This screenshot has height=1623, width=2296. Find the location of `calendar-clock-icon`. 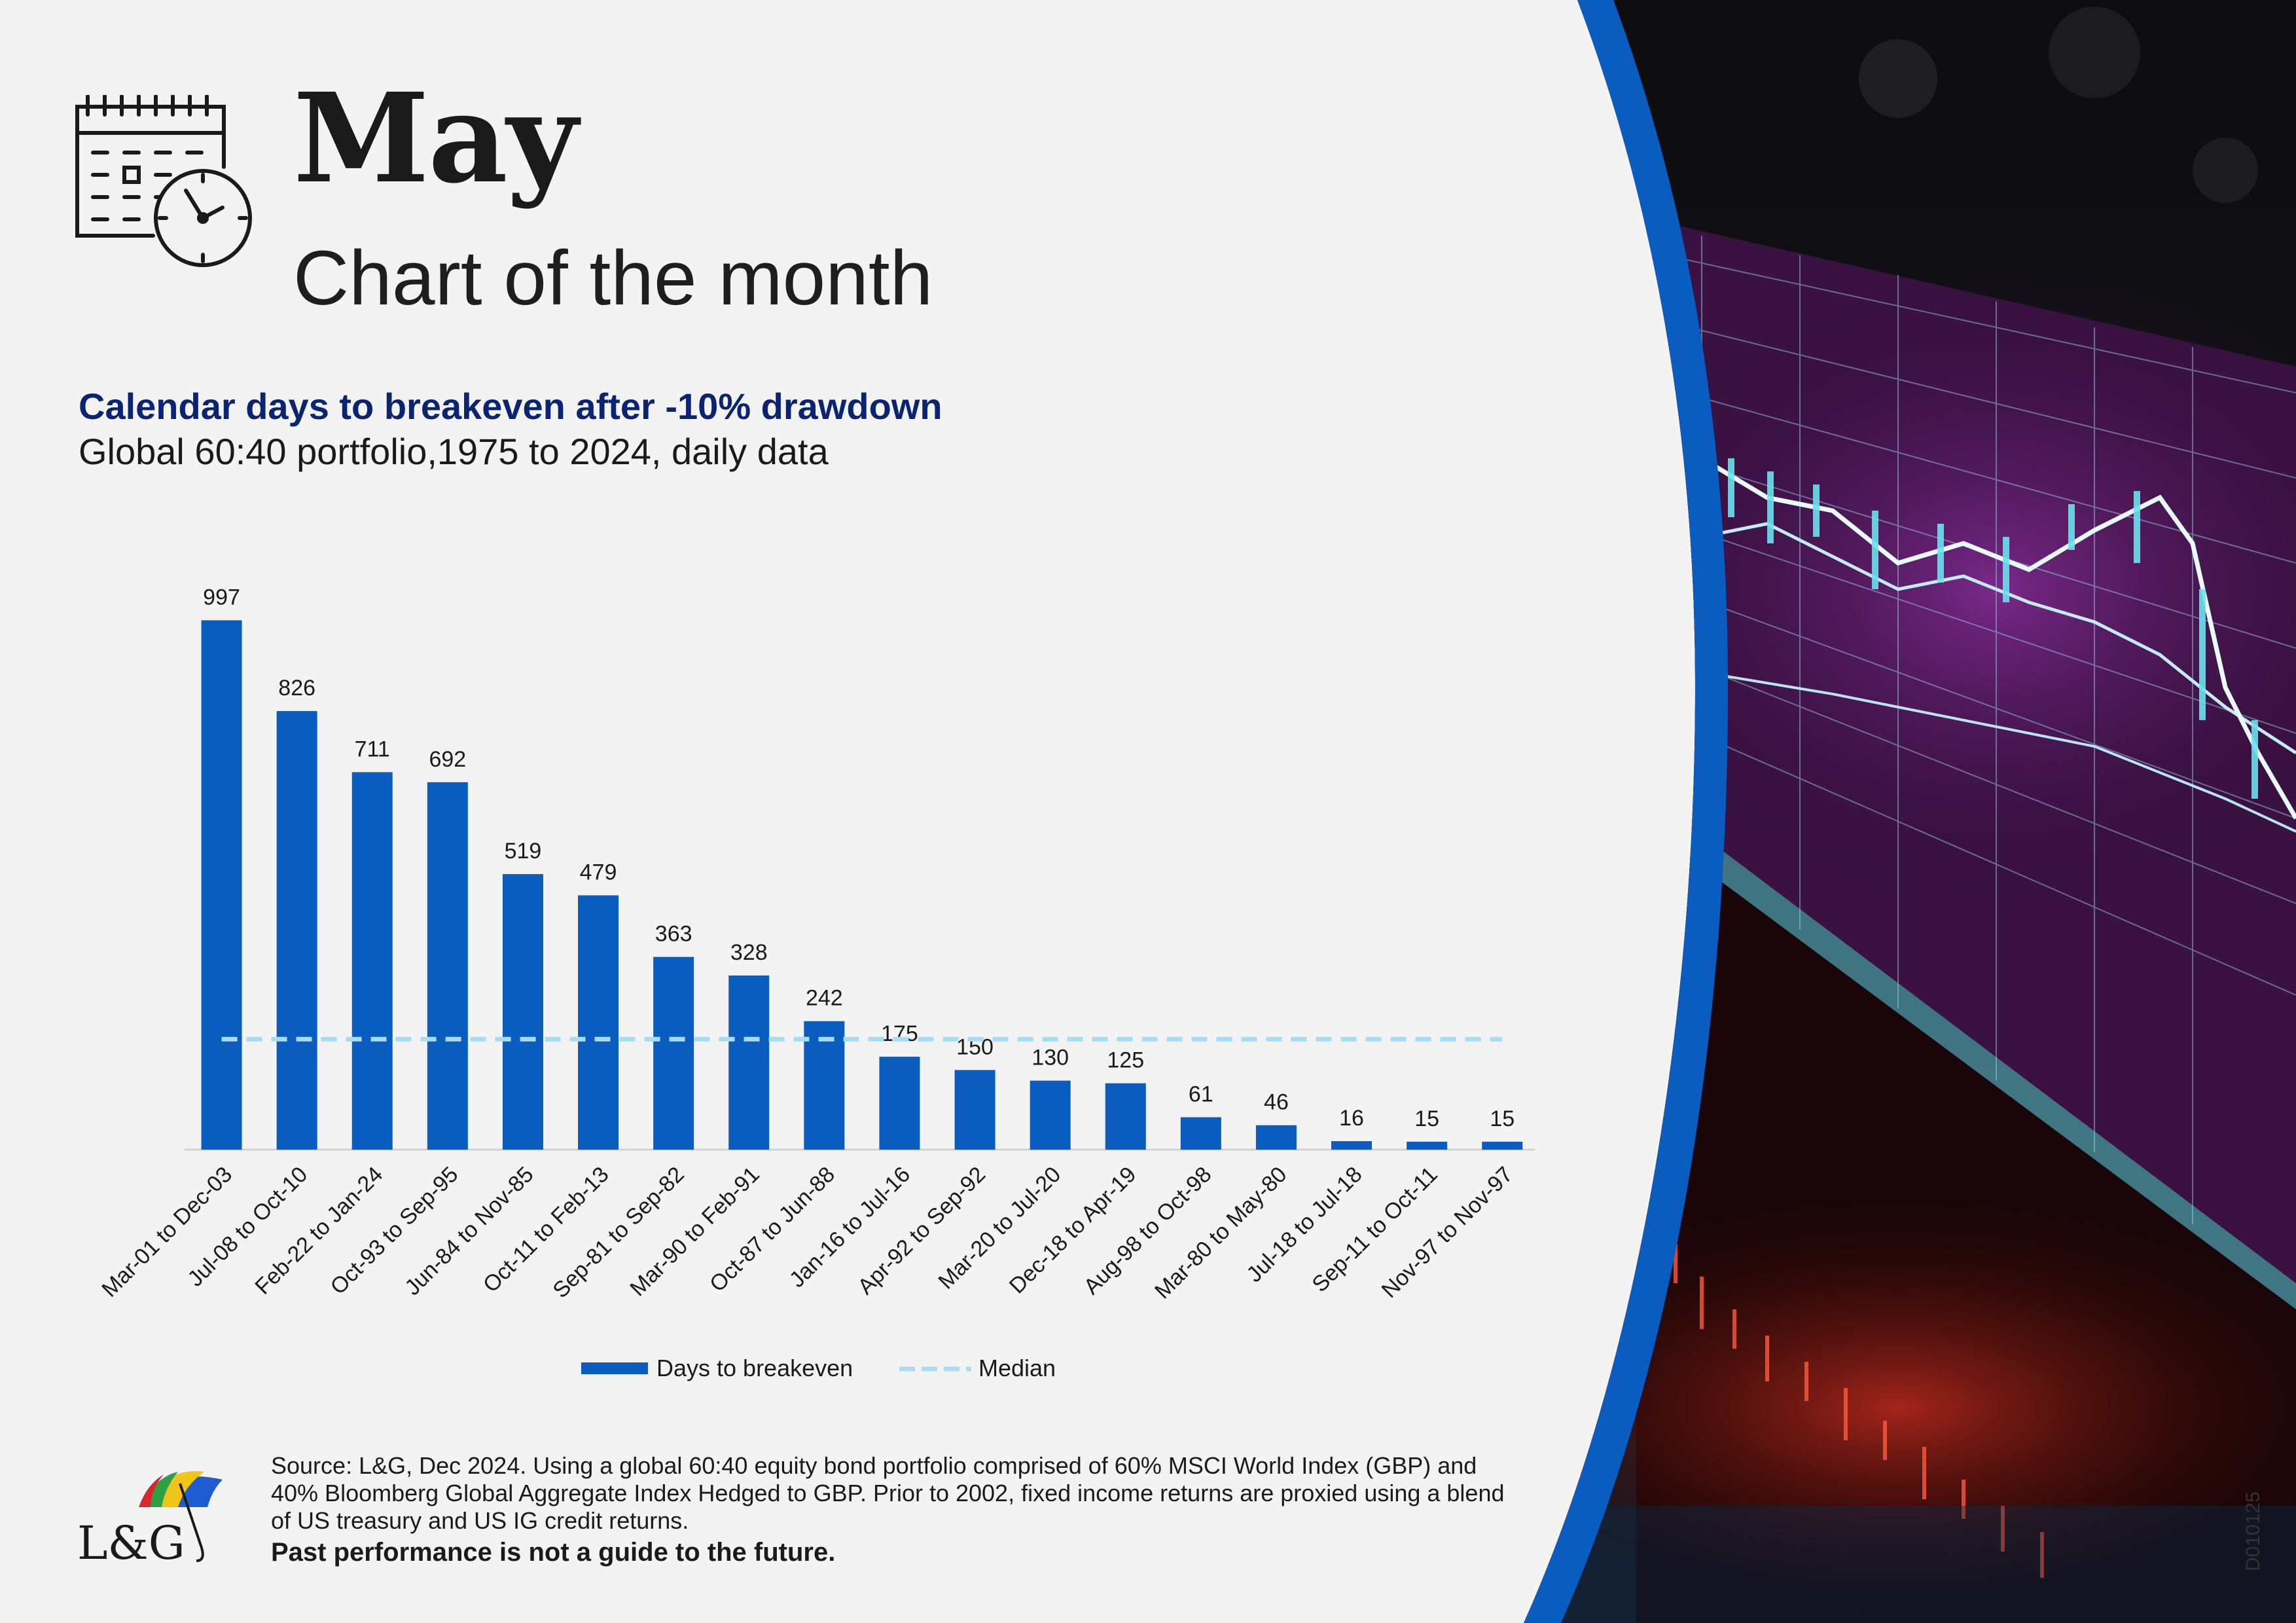

calendar-clock-icon is located at coordinates (163, 181).